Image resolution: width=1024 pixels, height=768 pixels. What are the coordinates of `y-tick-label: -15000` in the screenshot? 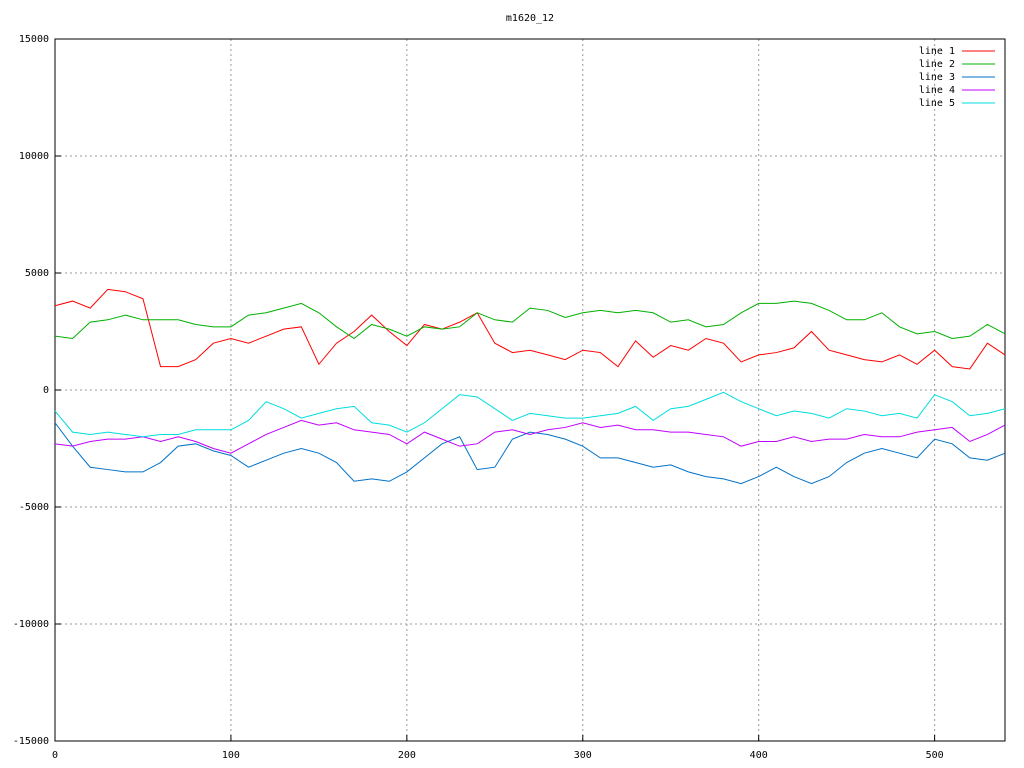 It's located at (31, 741).